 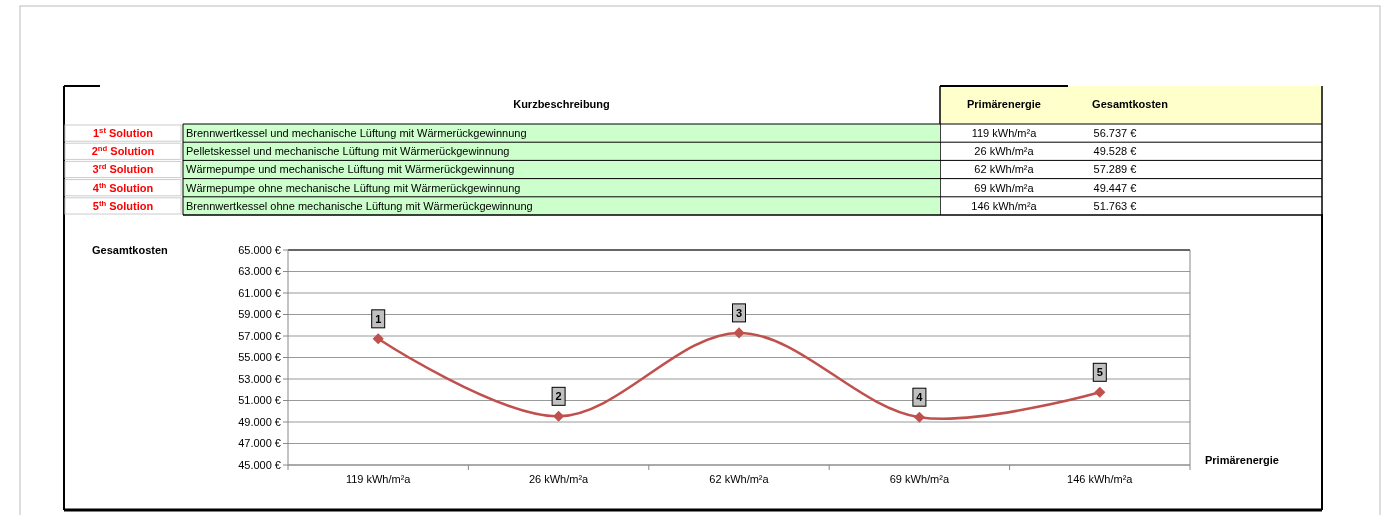 What do you see at coordinates (259, 271) in the screenshot?
I see `y-tick-label: 63.000 €` at bounding box center [259, 271].